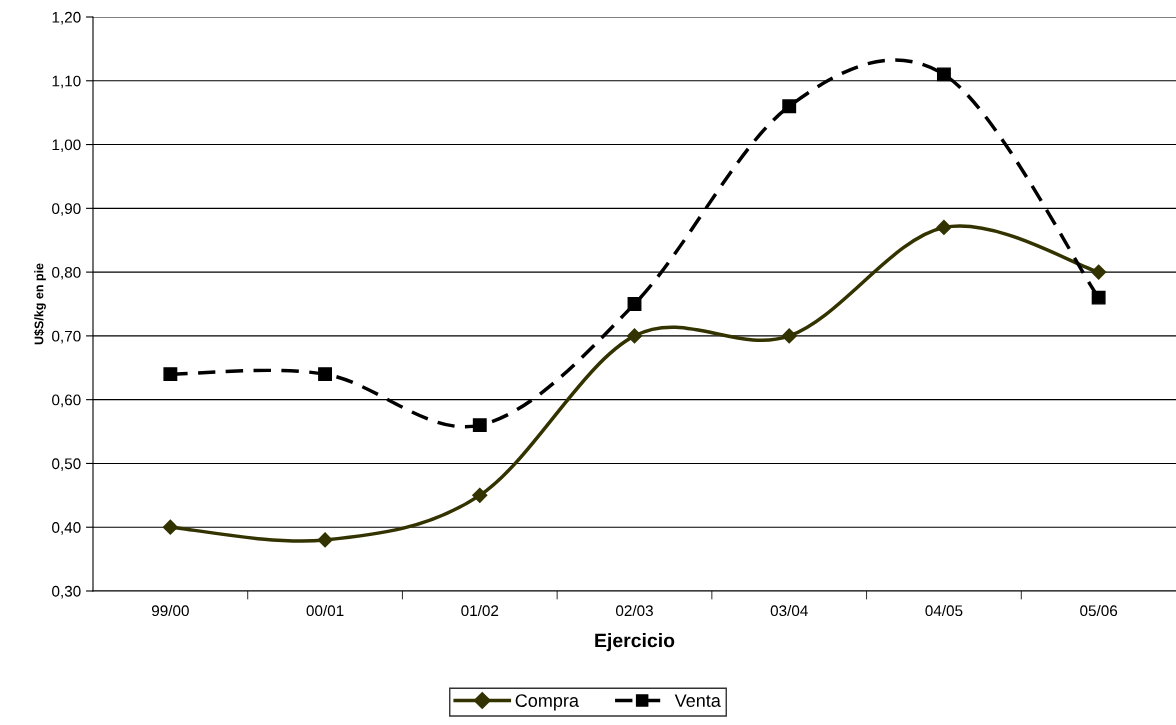 The width and height of the screenshot is (1176, 725). Describe the element at coordinates (66, 528) in the screenshot. I see `y-tick-label: 0,40` at that location.